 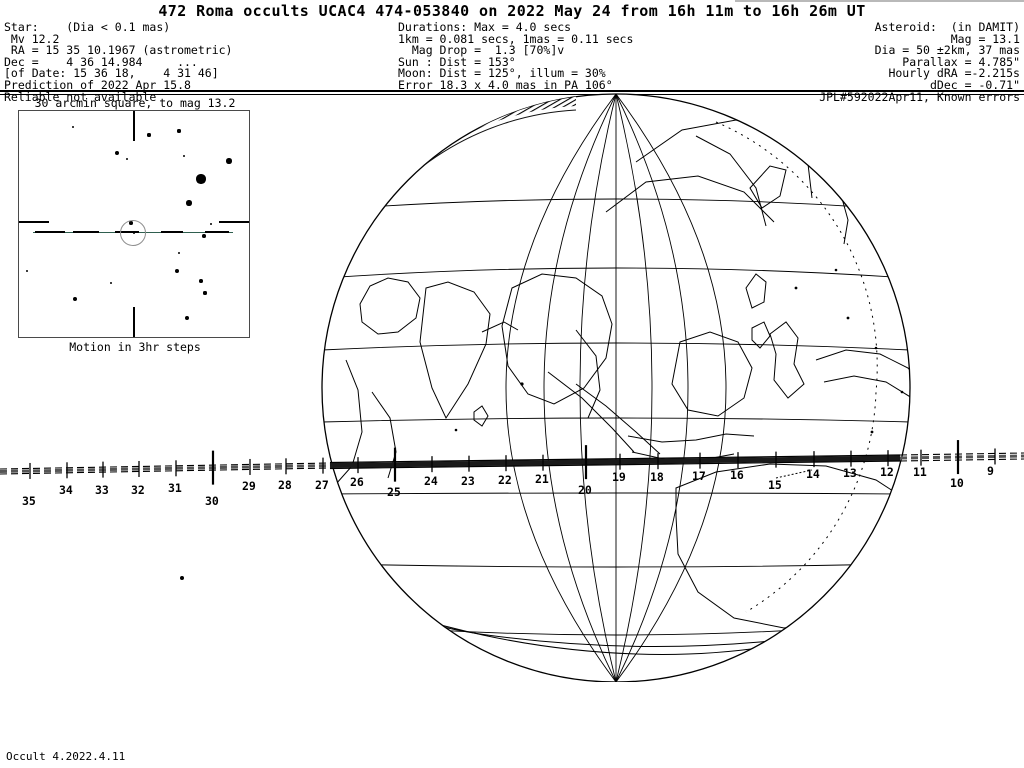 What do you see at coordinates (985, 38) in the screenshot?
I see `asteroid-info-line-1: Mag = 13.1` at bounding box center [985, 38].